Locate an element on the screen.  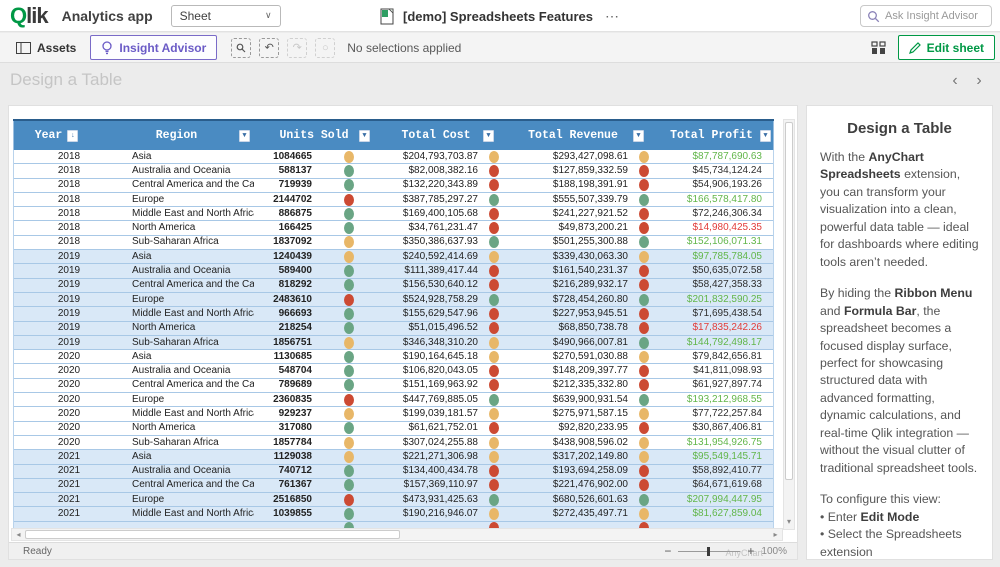
column-label-units-sold: Units Sold is located at coordinates (314, 135).